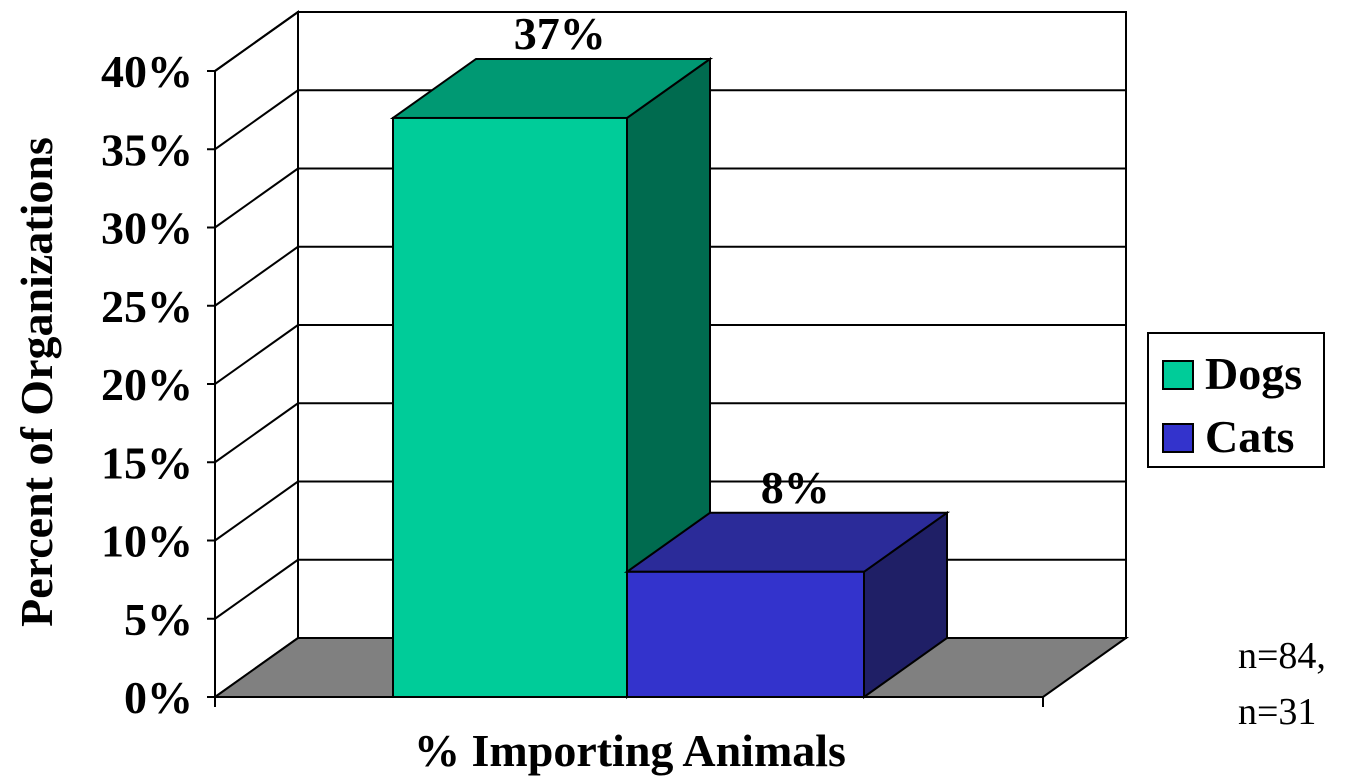 The height and width of the screenshot is (781, 1351). I want to click on y-tick-label: 10%, so click(147, 541).